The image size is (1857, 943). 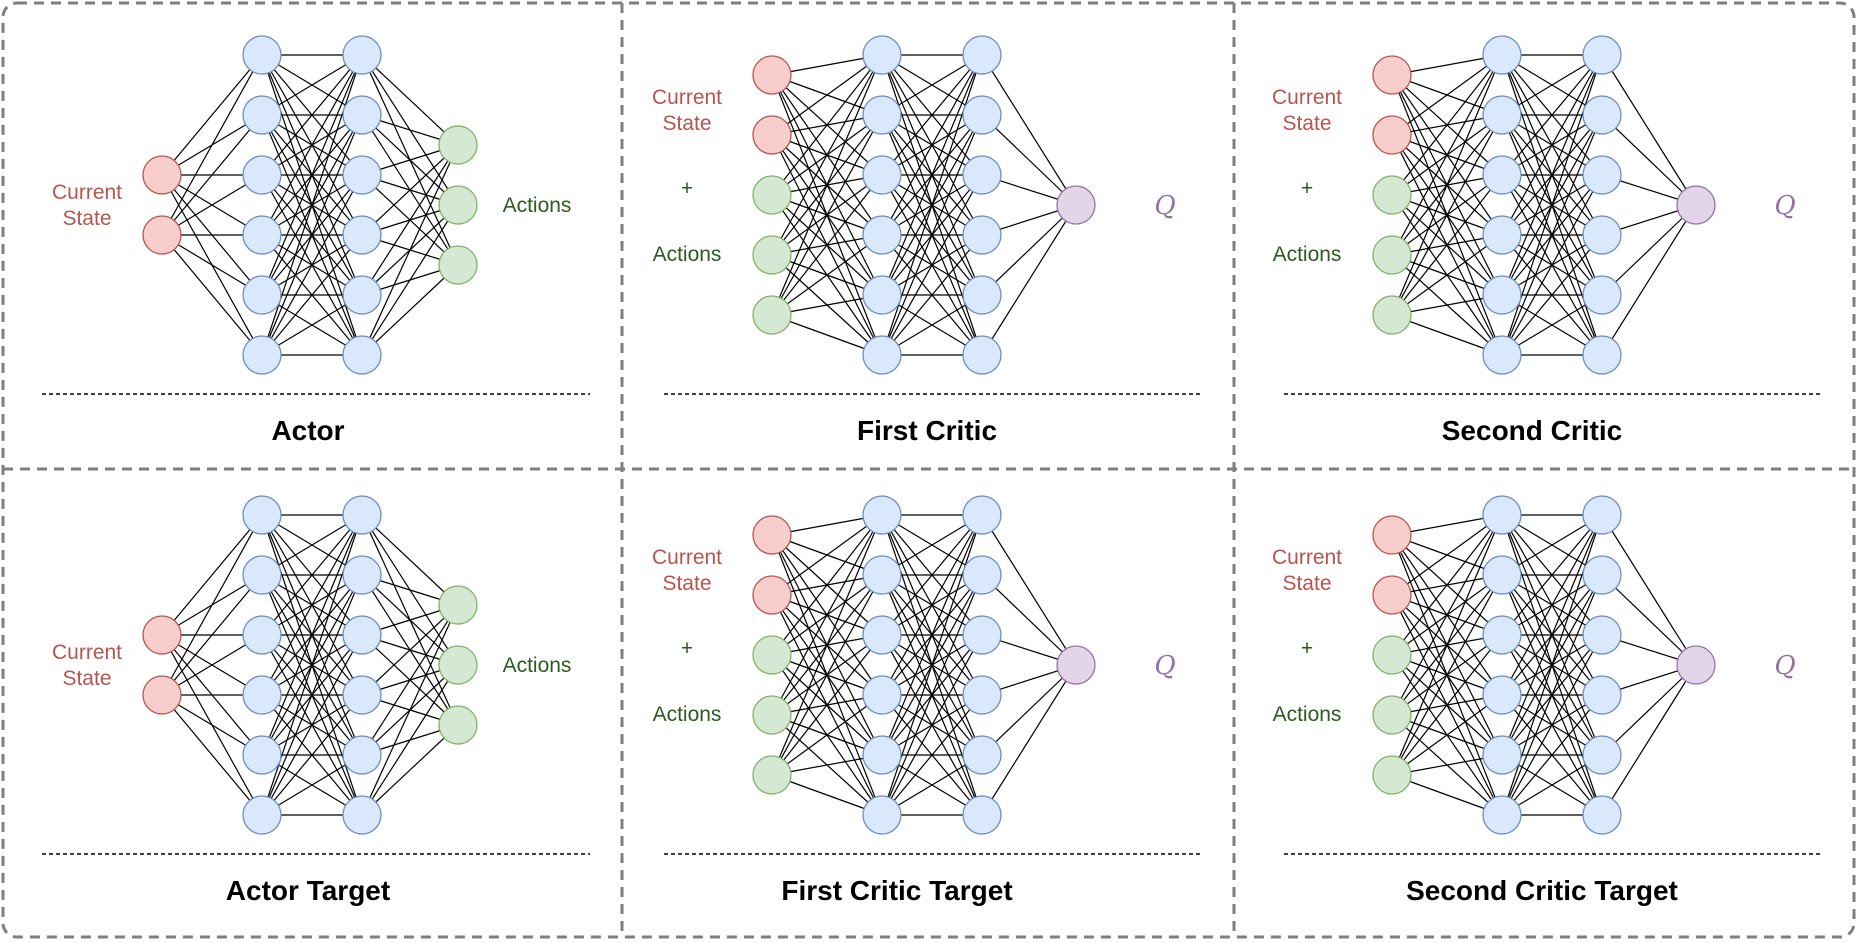 I want to click on panel-second-critic-target, so click(x=1544, y=665).